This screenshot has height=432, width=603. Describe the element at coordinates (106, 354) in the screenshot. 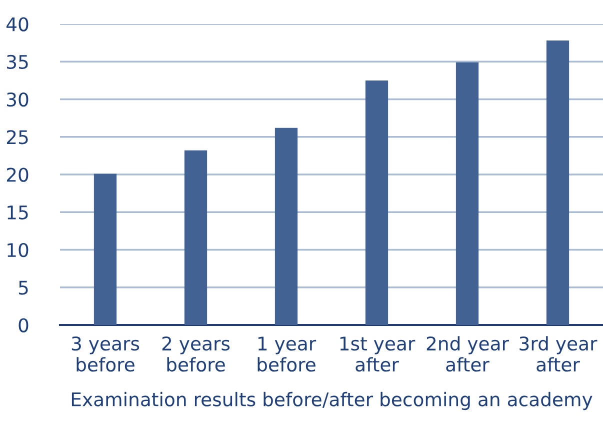

I see `x-tick-label: 3 years before` at that location.